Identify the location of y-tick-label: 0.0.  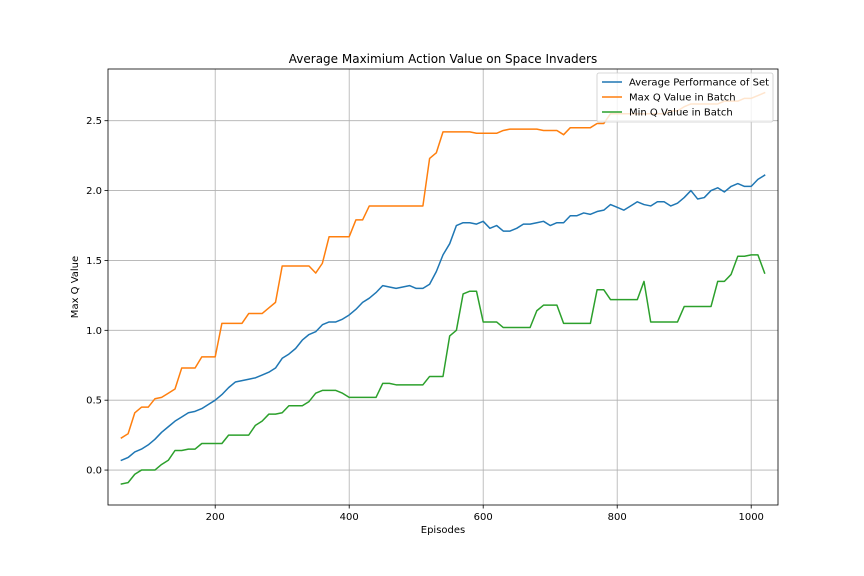
(94, 471).